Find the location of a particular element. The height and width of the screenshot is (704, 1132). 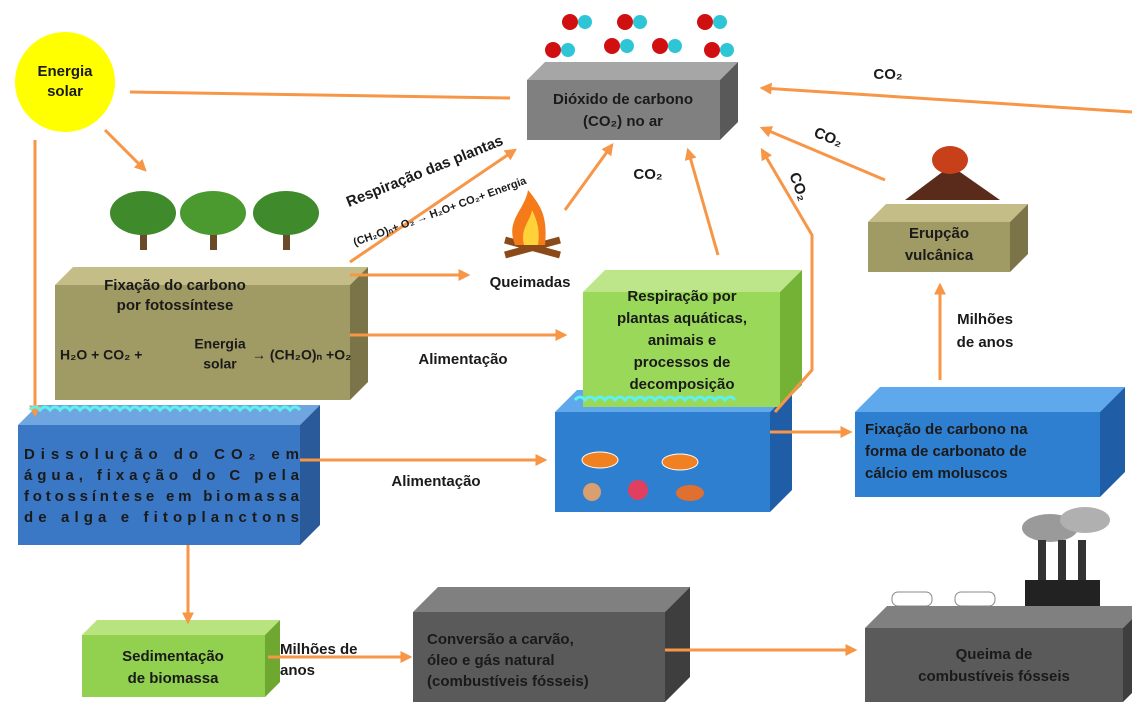

label: combustíveis fósseis is located at coordinates (994, 676).